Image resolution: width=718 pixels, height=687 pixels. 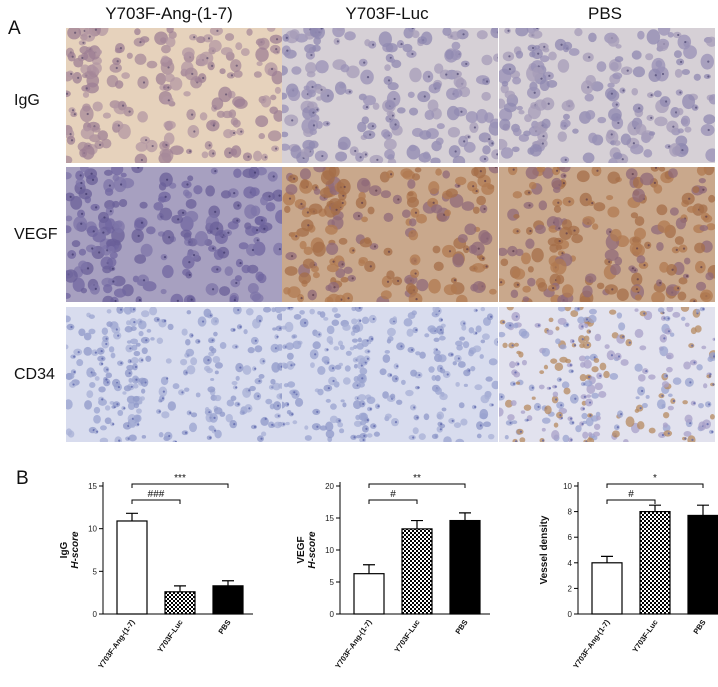 I want to click on row-label-cd34: CD34, so click(x=34, y=375).